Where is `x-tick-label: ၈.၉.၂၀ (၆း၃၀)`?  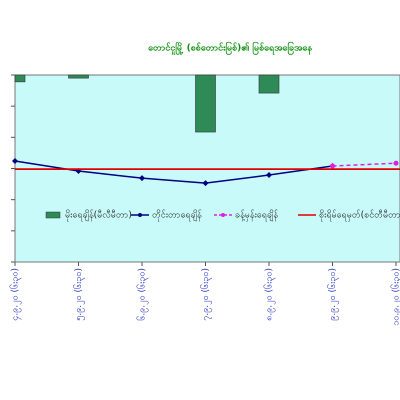
x-tick-label: ၈.၉.၂၀ (၆း၃၀) is located at coordinates (270, 294).